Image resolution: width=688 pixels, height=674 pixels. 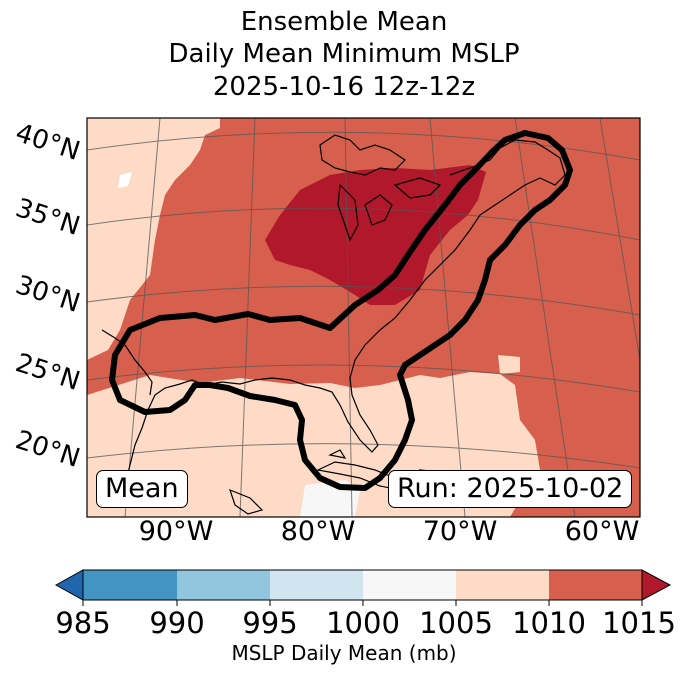 What do you see at coordinates (69, 585) in the screenshot?
I see `colorbar-extend-low` at bounding box center [69, 585].